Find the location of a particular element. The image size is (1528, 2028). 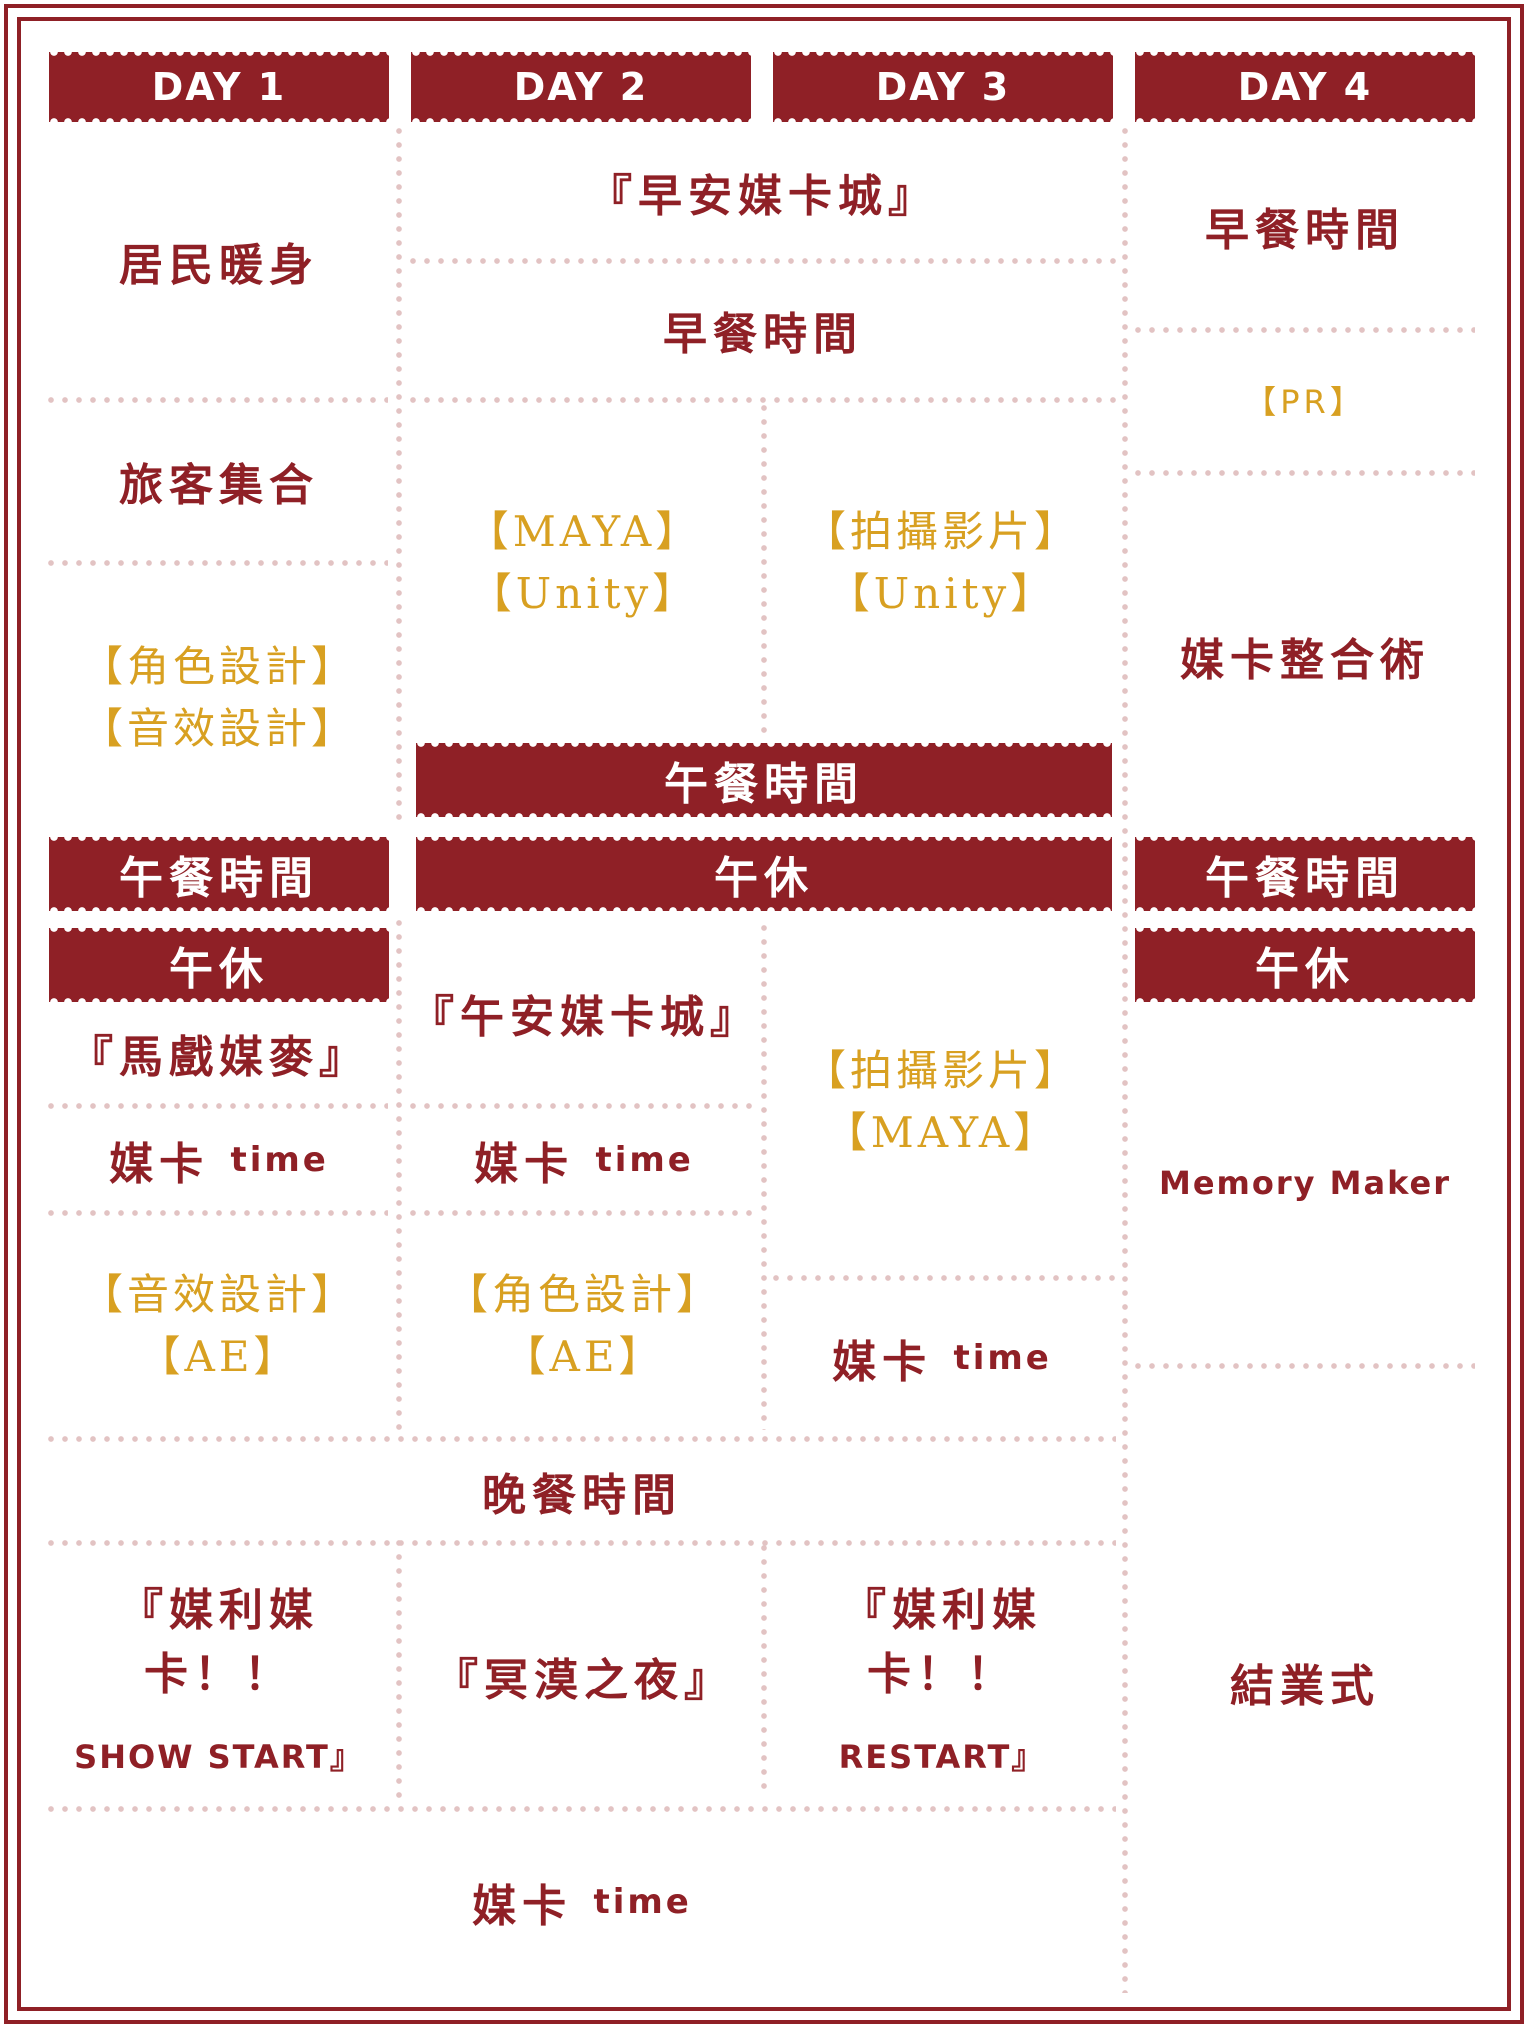

day23-lunch-banner: 午餐時間 is located at coordinates (764, 780).